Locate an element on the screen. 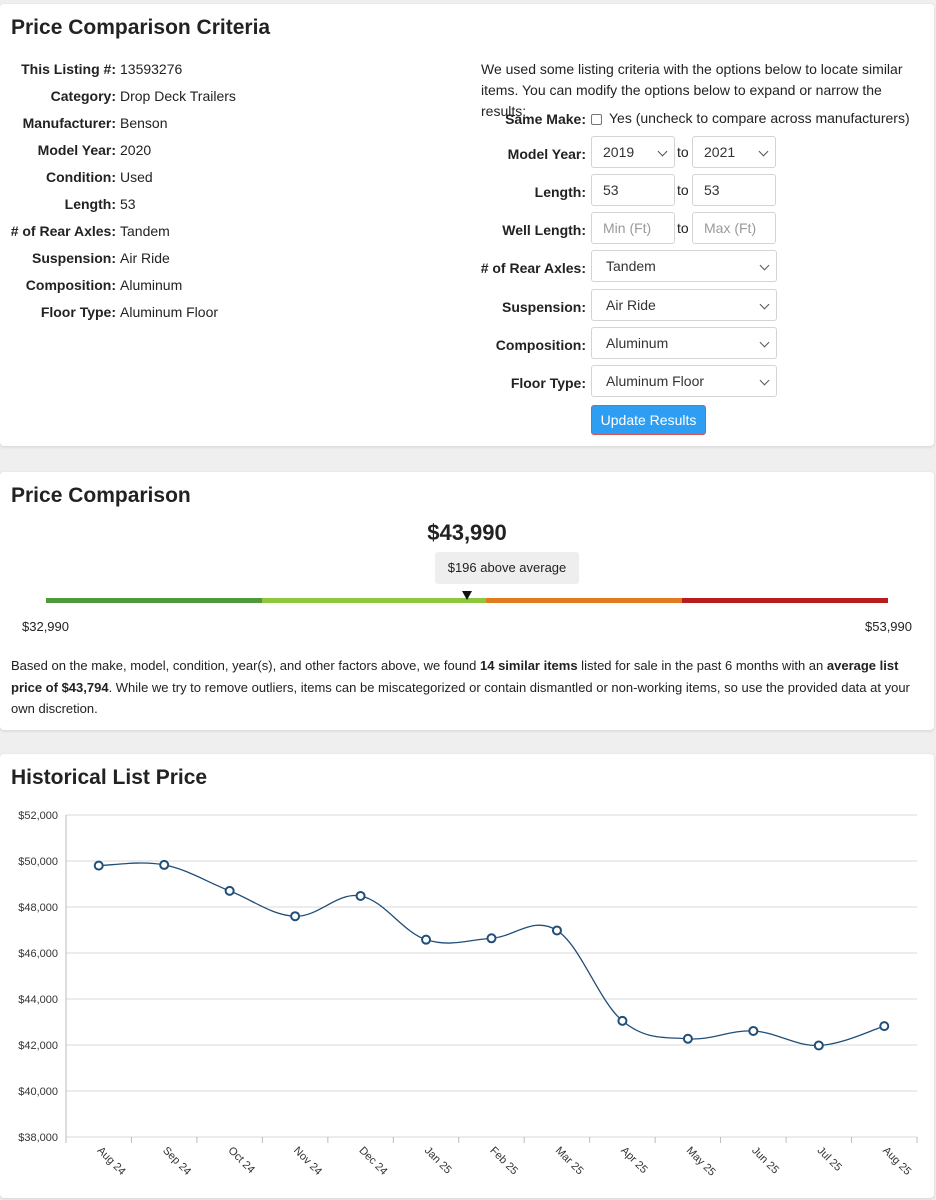  x-tick-label: Aug 25 is located at coordinates (896, 1161).